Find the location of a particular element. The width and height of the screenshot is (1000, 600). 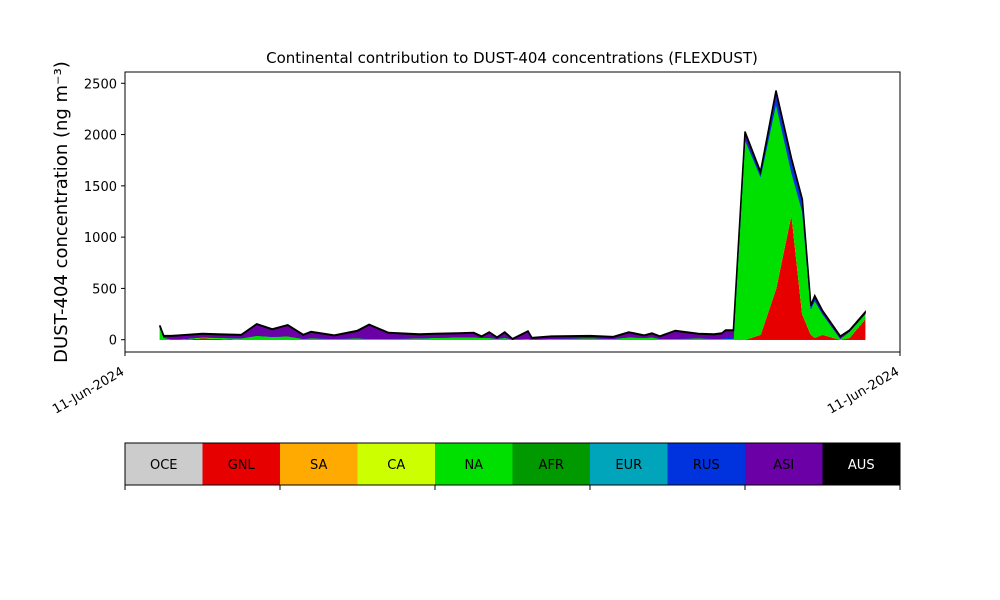

legend-frame is located at coordinates (512, 464).